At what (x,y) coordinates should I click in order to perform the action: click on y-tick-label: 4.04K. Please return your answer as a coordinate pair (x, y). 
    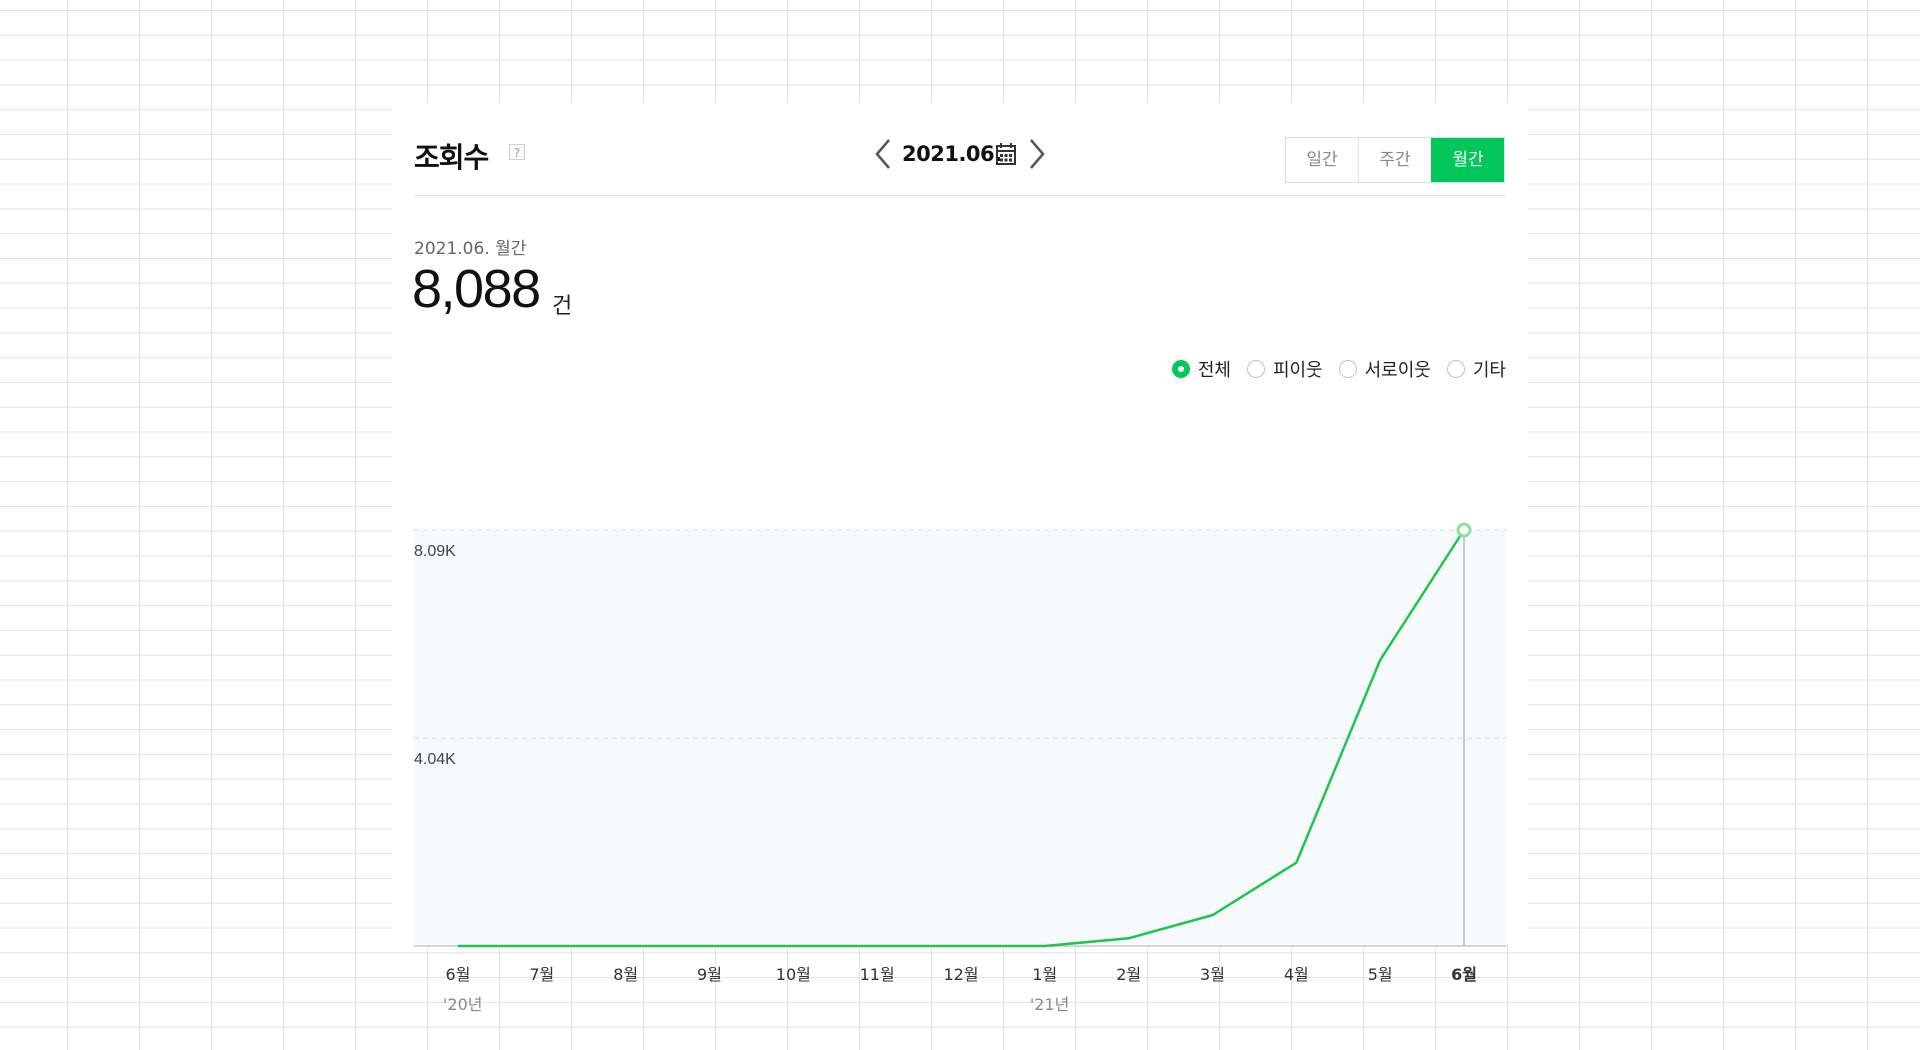
    Looking at the image, I should click on (435, 759).